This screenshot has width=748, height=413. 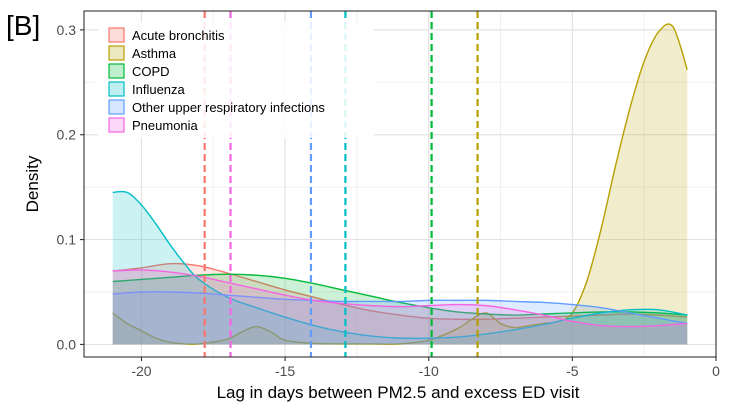 What do you see at coordinates (178, 35) in the screenshot?
I see `legend-label: Acute bronchitis` at bounding box center [178, 35].